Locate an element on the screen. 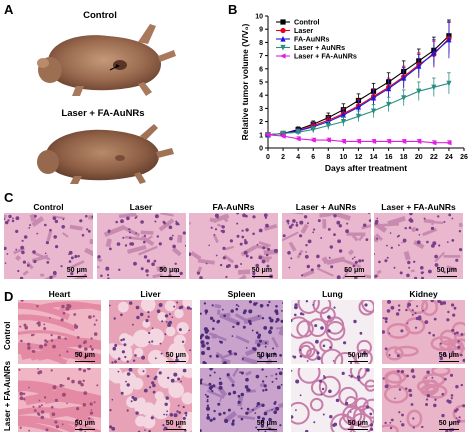  photo-label-control: Control is located at coordinates (100, 15).